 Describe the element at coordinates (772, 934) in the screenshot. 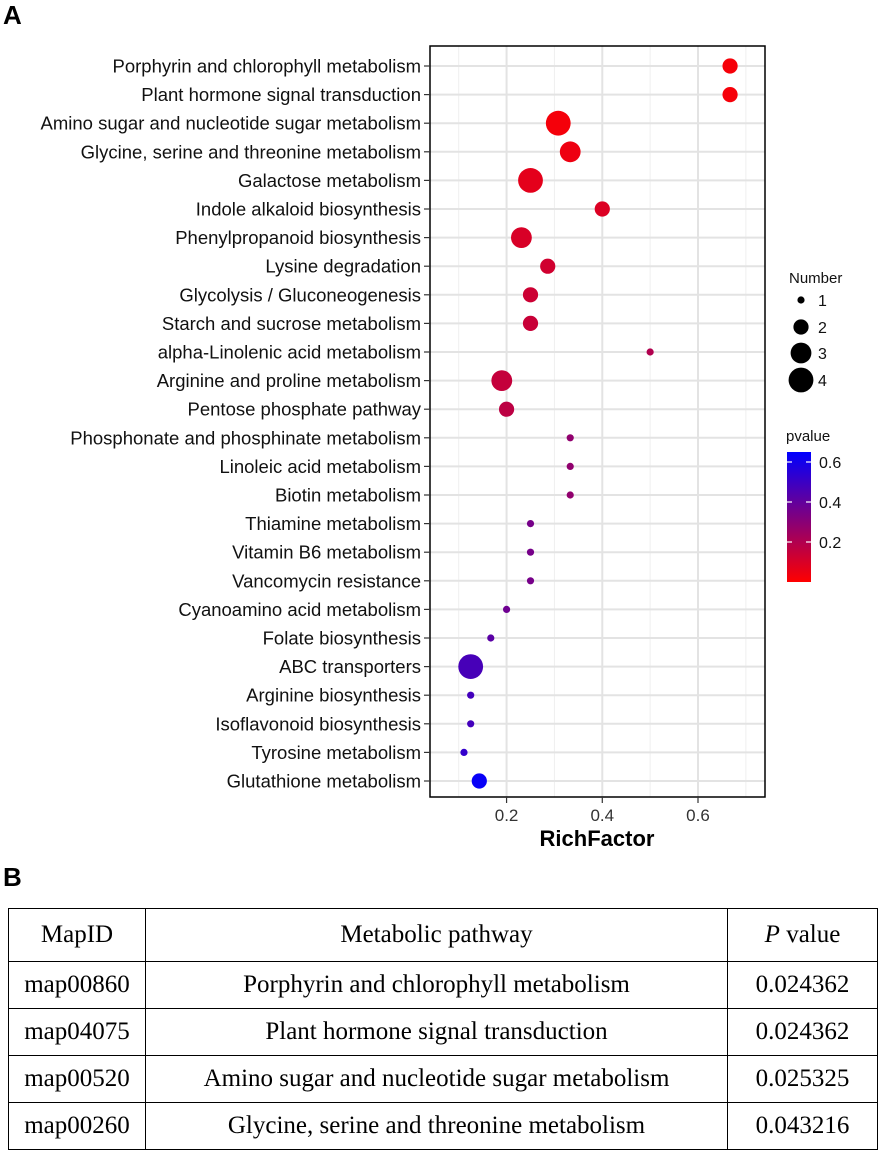

I see `header-p-italic: P` at that location.